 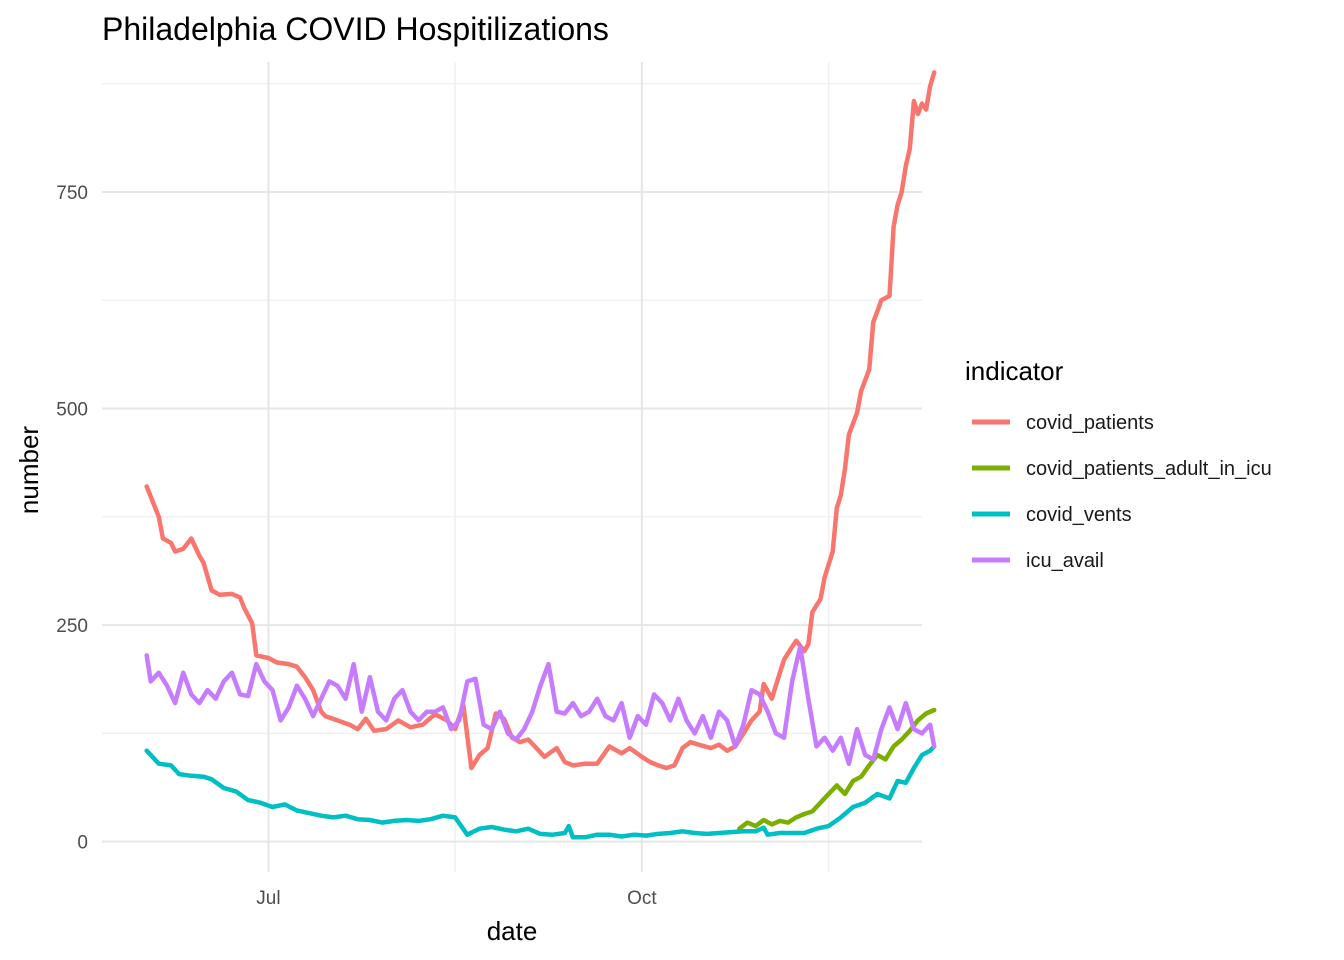 What do you see at coordinates (1014, 371) in the screenshot?
I see `legend-title: indicator` at bounding box center [1014, 371].